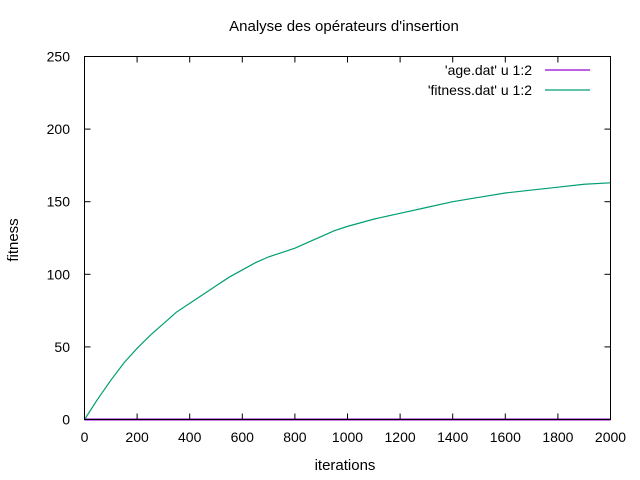 This screenshot has width=640, height=480. Describe the element at coordinates (59, 129) in the screenshot. I see `y-tick-label: 200` at that location.